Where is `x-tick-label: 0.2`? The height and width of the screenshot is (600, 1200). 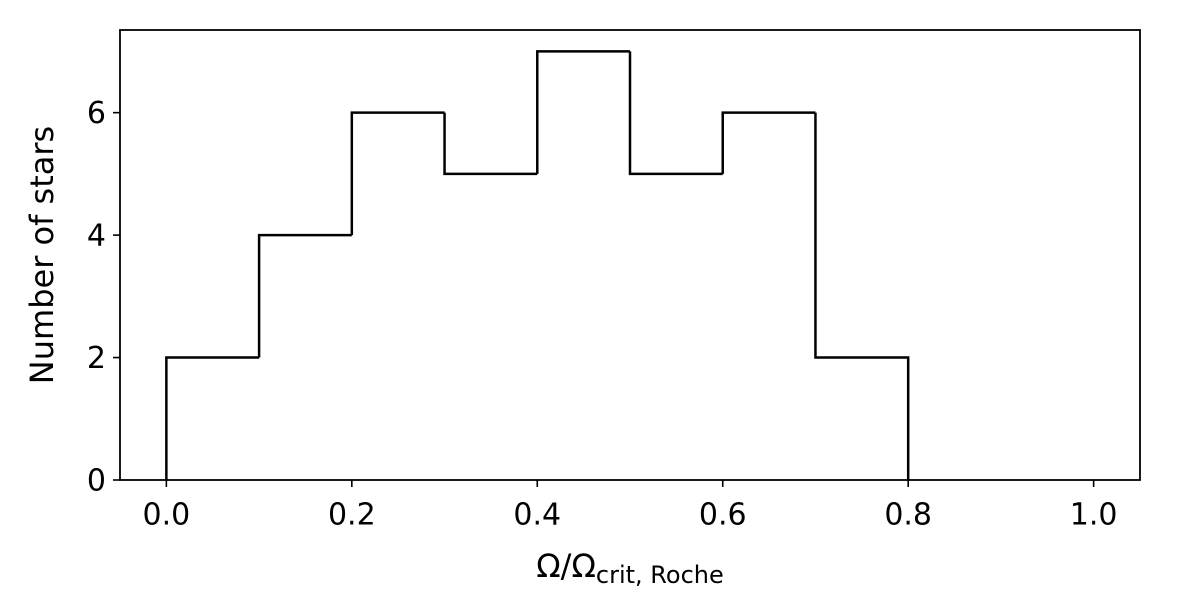
x-tick-label: 0.2 is located at coordinates (352, 515).